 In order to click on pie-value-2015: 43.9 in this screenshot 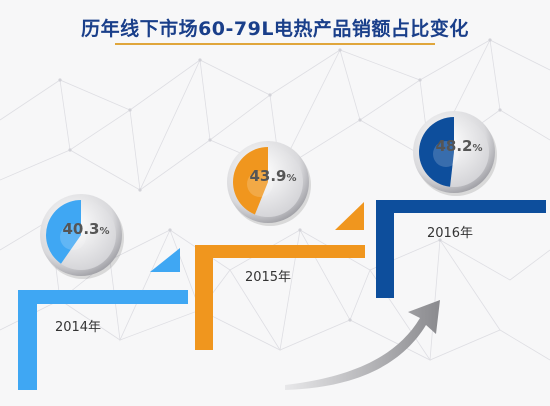, I will do `click(268, 176)`.